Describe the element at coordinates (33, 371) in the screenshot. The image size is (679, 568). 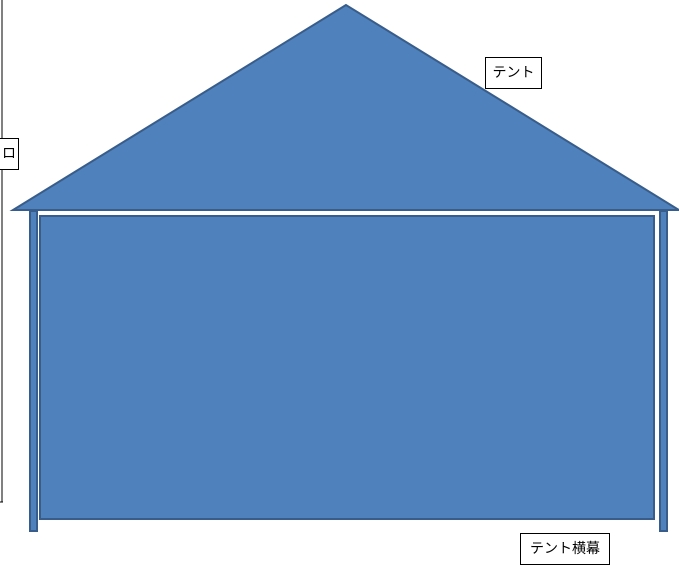
I see `left-pole` at that location.